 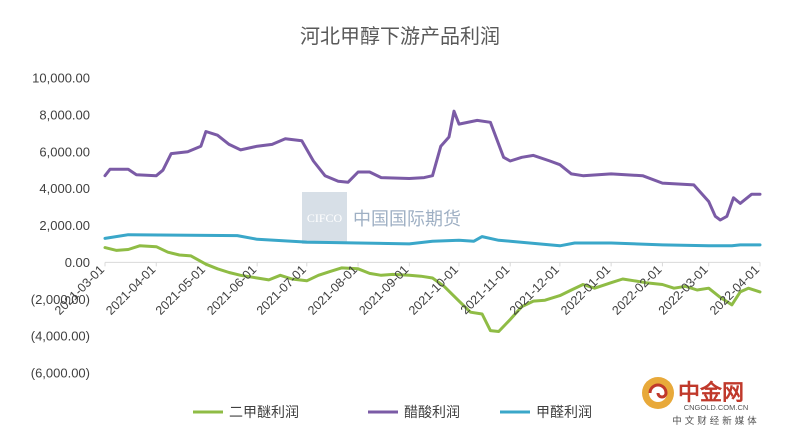 What do you see at coordinates (585, 290) in the screenshot?
I see `x-tick-label: 2022-01-01` at bounding box center [585, 290].